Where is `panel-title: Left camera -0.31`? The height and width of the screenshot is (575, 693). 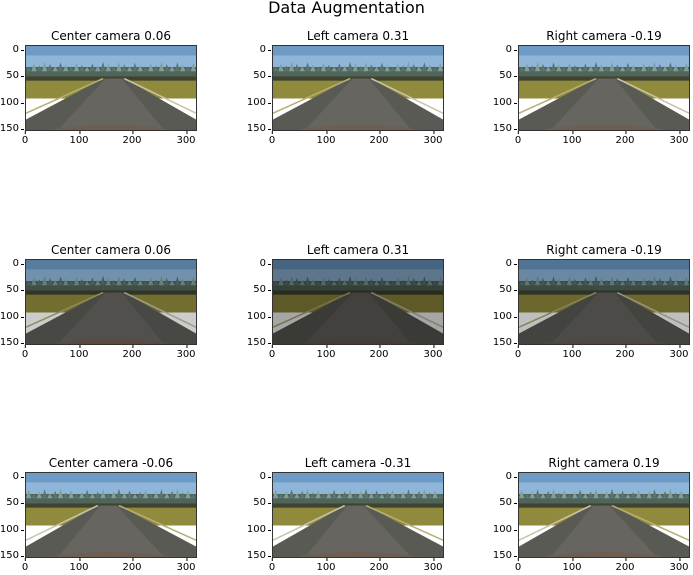 panel-title: Left camera -0.31 is located at coordinates (358, 463).